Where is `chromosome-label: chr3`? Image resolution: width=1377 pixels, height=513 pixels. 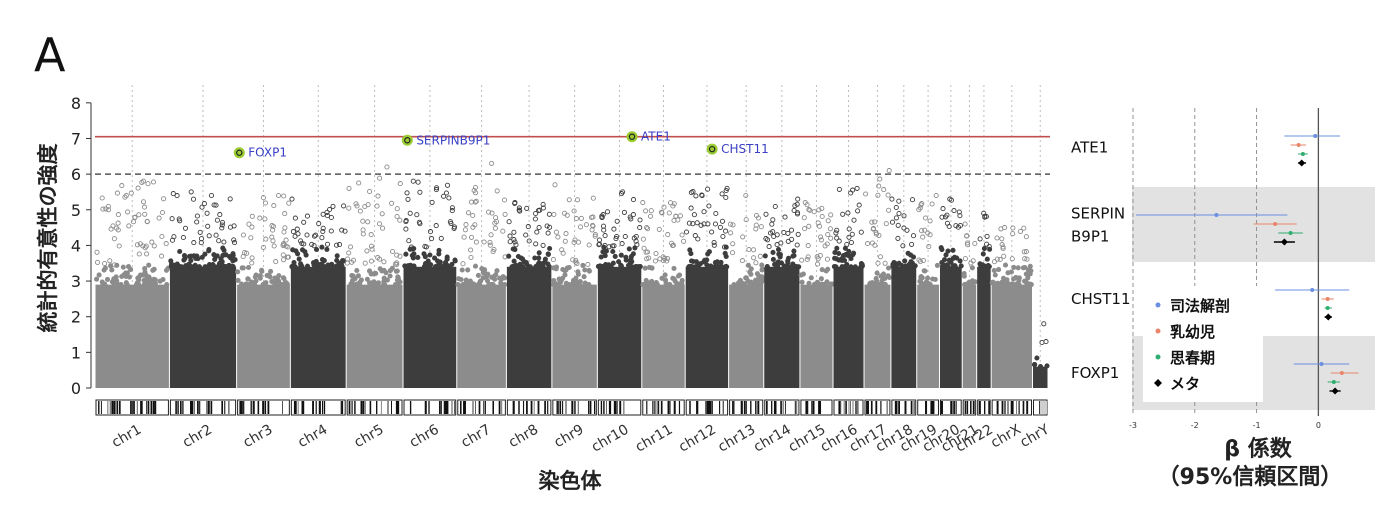
chromosome-label: chr3 is located at coordinates (257, 436).